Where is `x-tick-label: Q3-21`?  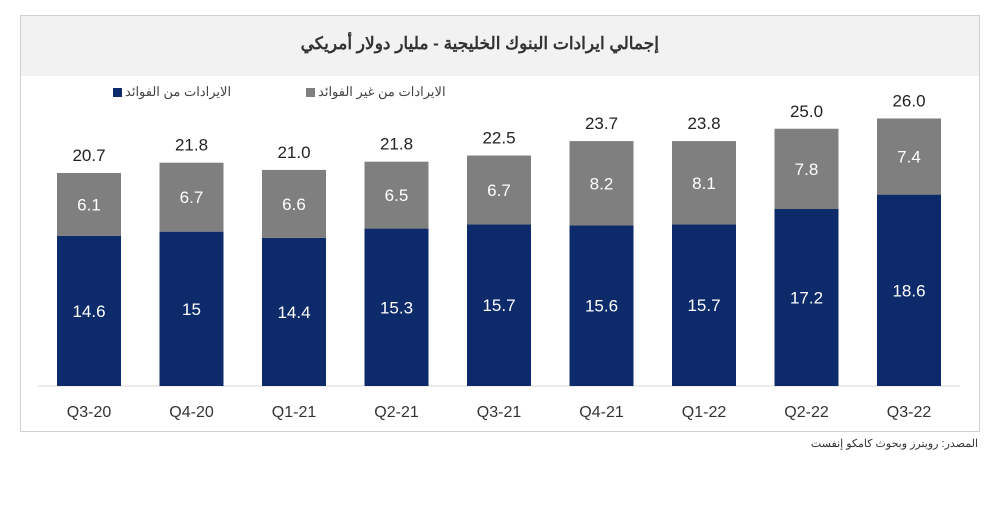 x-tick-label: Q3-21 is located at coordinates (499, 412).